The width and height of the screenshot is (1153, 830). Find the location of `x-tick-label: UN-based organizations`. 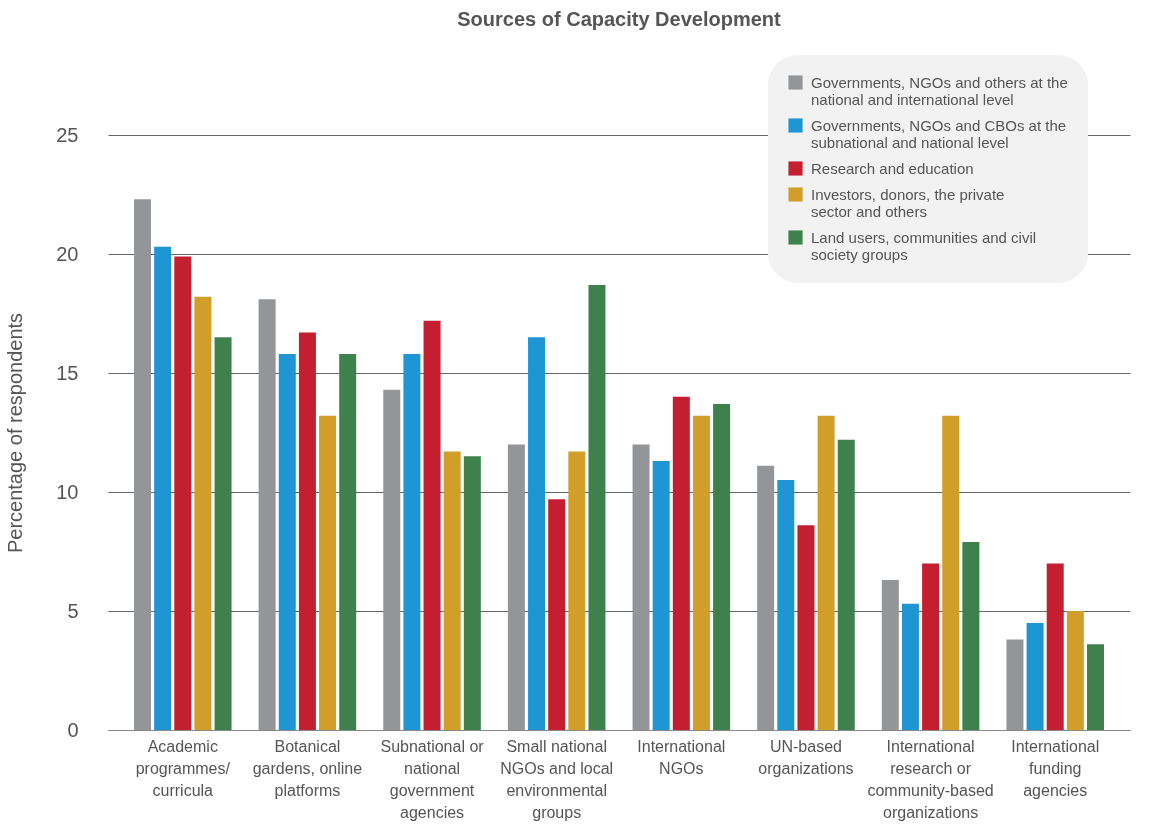

x-tick-label: UN-based organizations is located at coordinates (806, 757).